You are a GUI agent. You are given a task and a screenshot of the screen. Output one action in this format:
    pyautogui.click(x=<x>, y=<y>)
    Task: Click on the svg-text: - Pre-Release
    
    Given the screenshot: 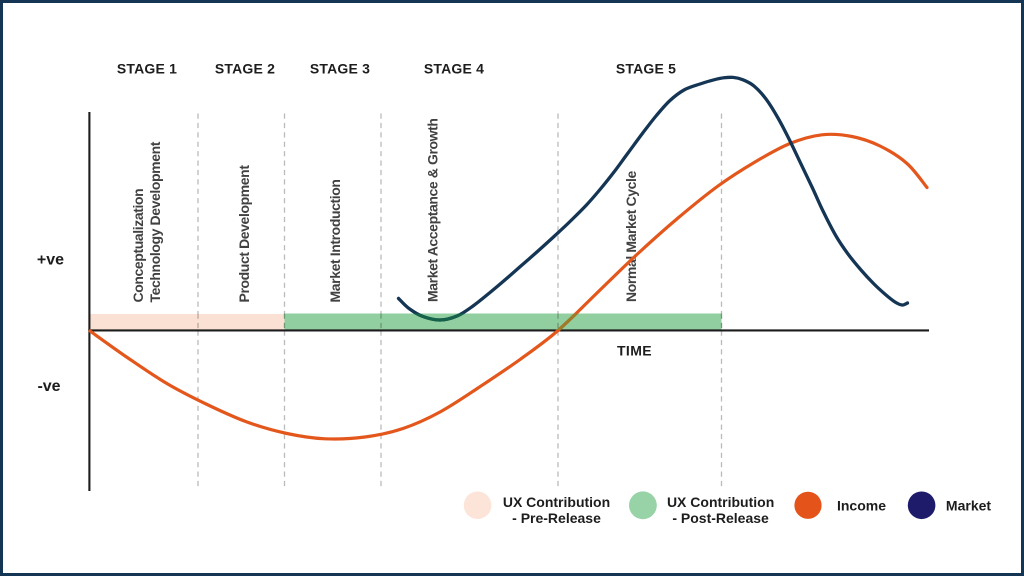 What is the action you would take?
    pyautogui.click(x=556, y=518)
    